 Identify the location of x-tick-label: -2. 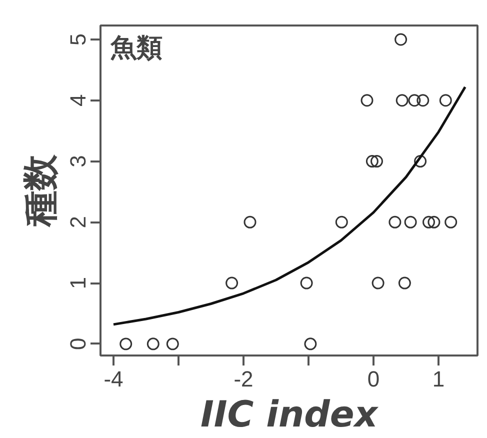
(244, 379).